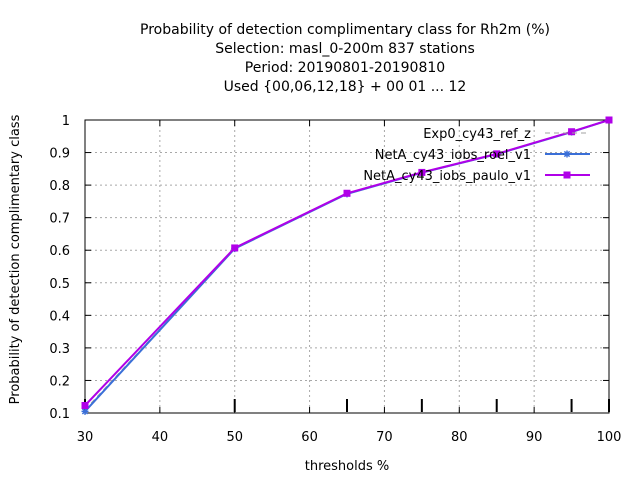 This screenshot has height=480, width=640. What do you see at coordinates (309, 437) in the screenshot?
I see `x-tick-label: 60` at bounding box center [309, 437].